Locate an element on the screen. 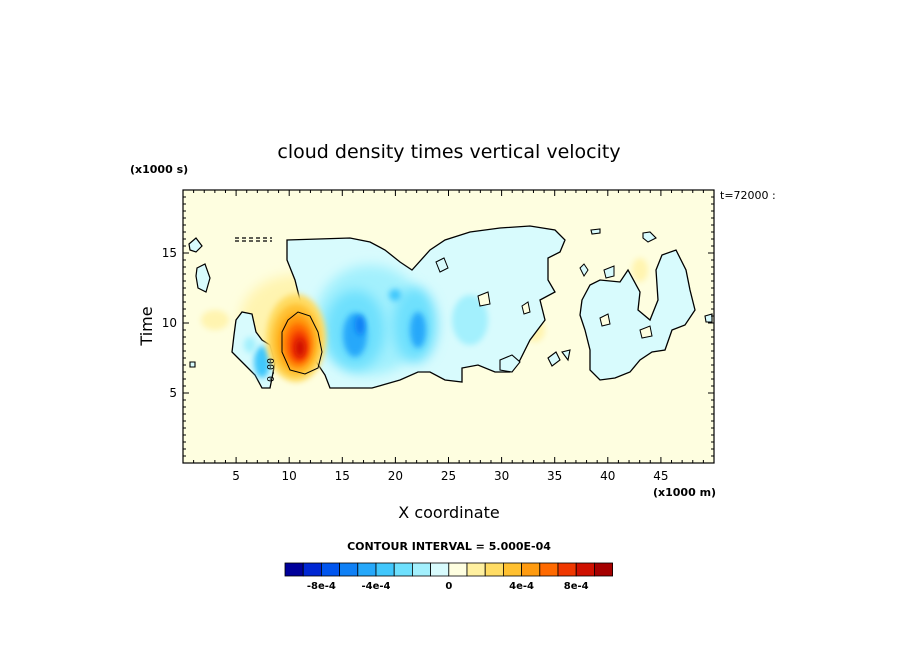  x-tick-label: 40 is located at coordinates (607, 476).